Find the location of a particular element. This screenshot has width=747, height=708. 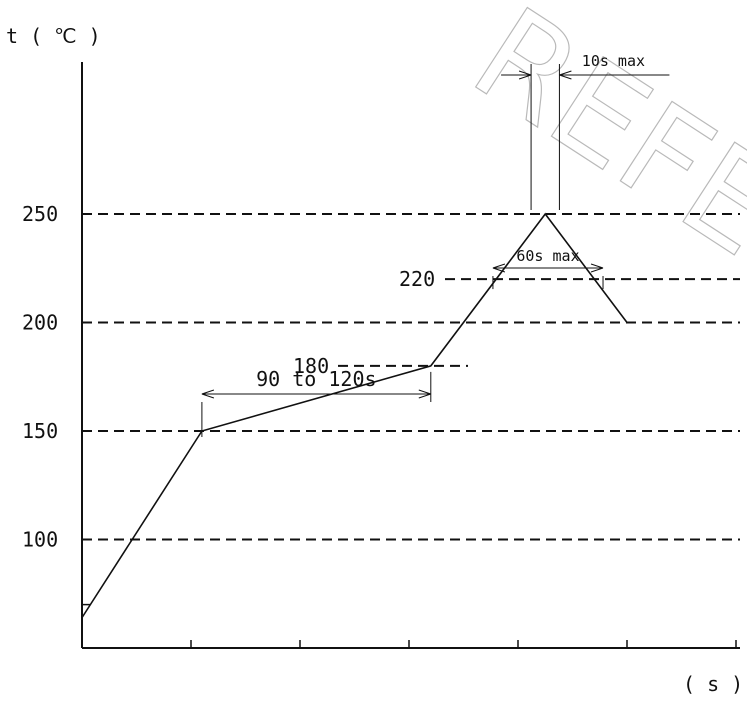

y-axis-label: t ( ℃ ) is located at coordinates (53, 36).